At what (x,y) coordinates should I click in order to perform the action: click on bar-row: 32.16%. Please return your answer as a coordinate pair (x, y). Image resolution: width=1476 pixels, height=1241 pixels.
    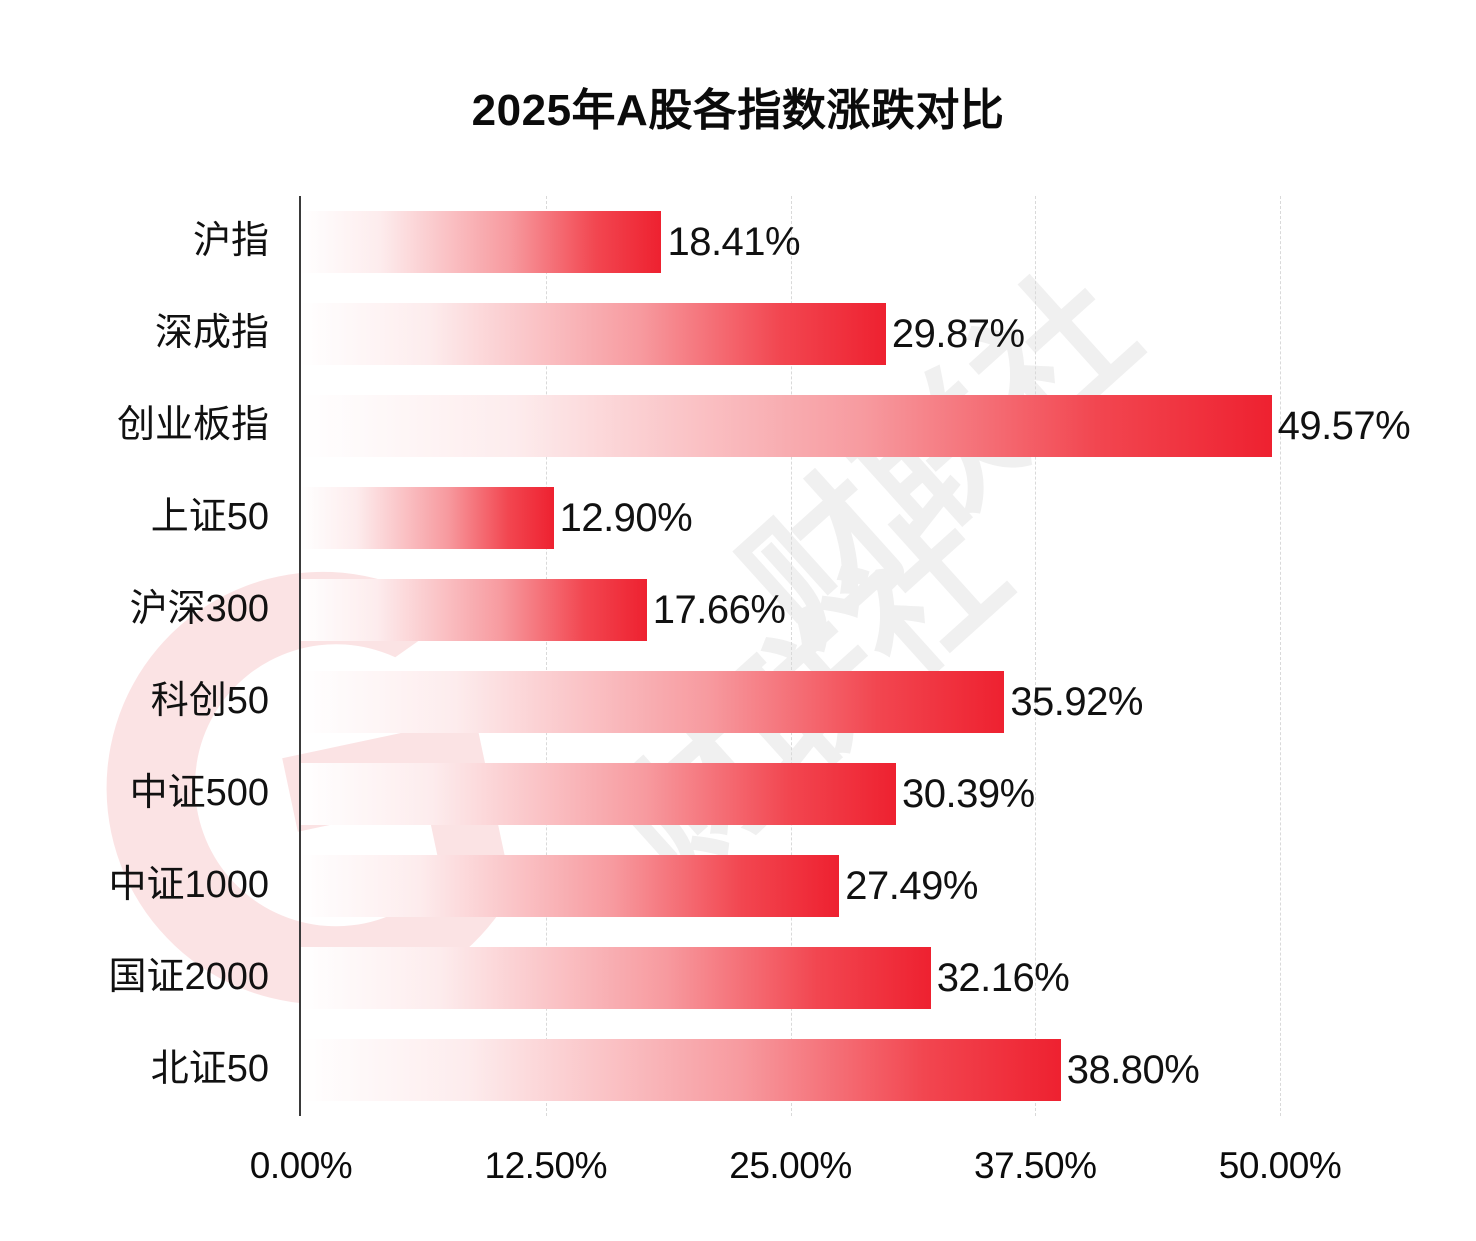
    Looking at the image, I should click on (790, 978).